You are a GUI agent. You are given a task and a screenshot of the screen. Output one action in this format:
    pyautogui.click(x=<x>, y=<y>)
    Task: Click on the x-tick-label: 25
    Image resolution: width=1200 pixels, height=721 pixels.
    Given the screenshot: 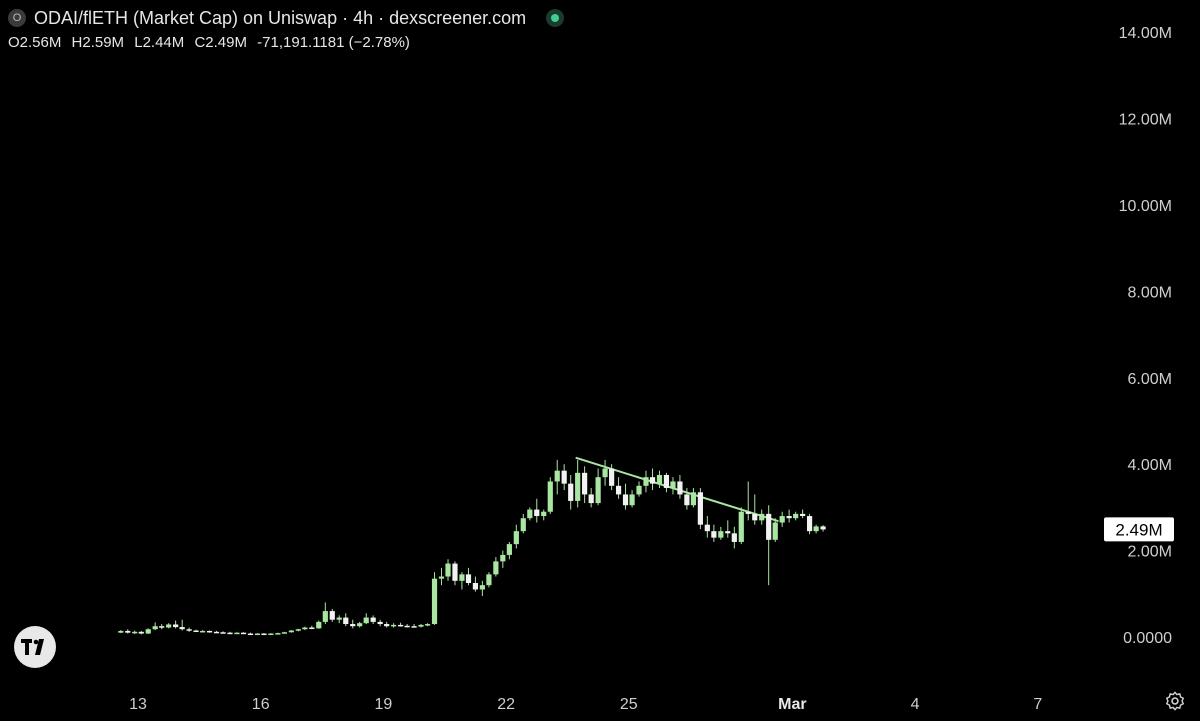 What is the action you would take?
    pyautogui.click(x=629, y=704)
    